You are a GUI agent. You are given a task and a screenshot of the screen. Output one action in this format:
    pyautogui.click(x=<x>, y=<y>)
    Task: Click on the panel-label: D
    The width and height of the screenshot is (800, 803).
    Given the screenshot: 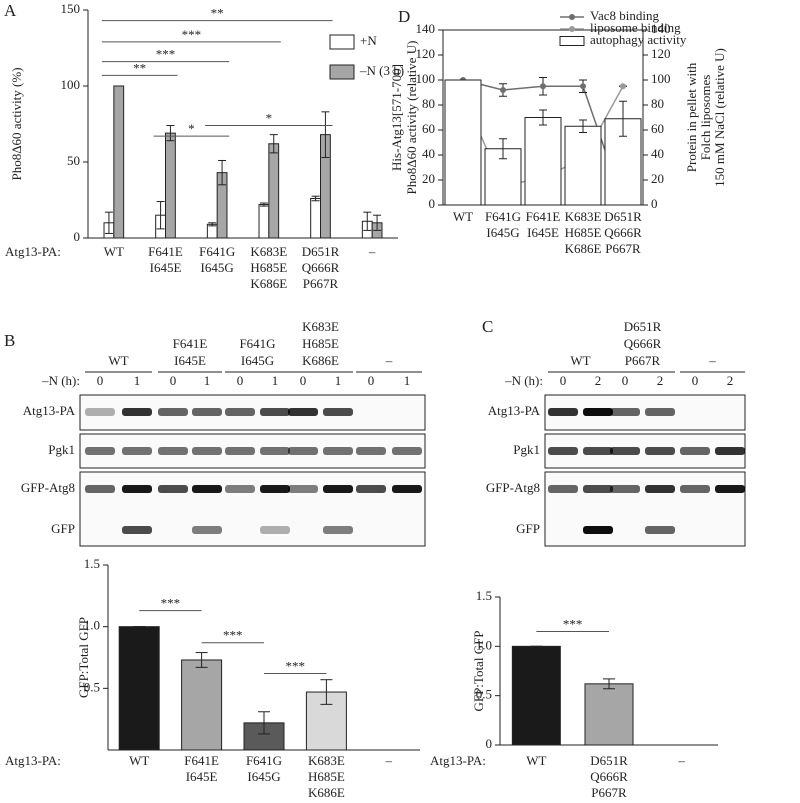 What is the action you would take?
    pyautogui.click(x=404, y=16)
    